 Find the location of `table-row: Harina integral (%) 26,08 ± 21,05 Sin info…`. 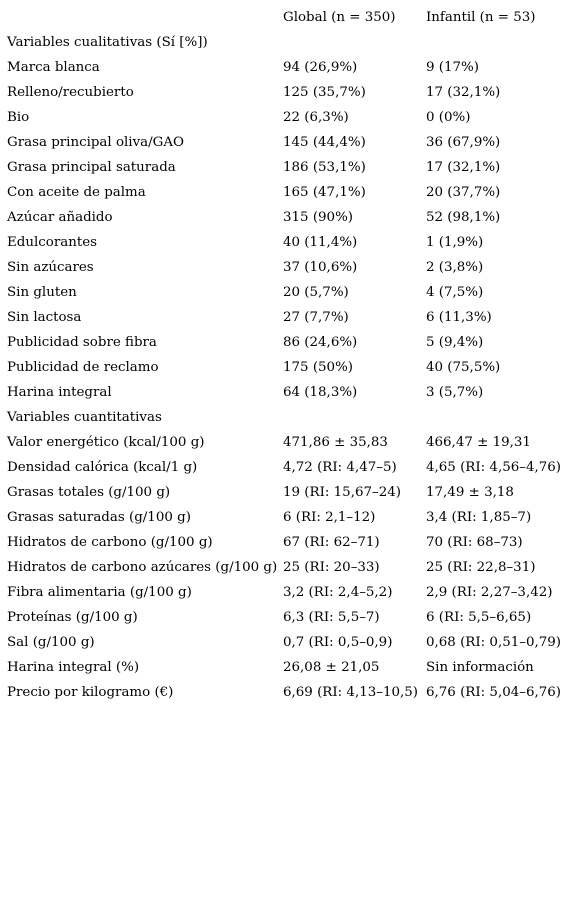

table-row: Harina integral (%) 26,08 ± 21,05 Sin info… is located at coordinates (289, 667).